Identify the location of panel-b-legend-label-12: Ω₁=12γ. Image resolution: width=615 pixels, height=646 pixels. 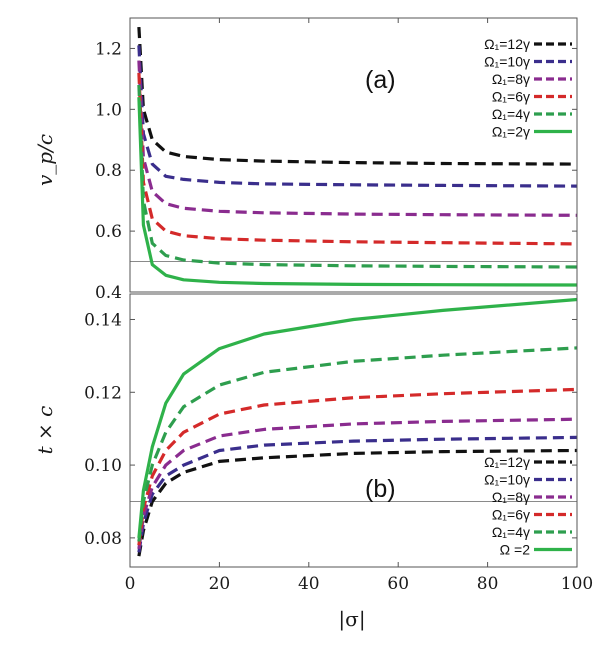
(507, 462).